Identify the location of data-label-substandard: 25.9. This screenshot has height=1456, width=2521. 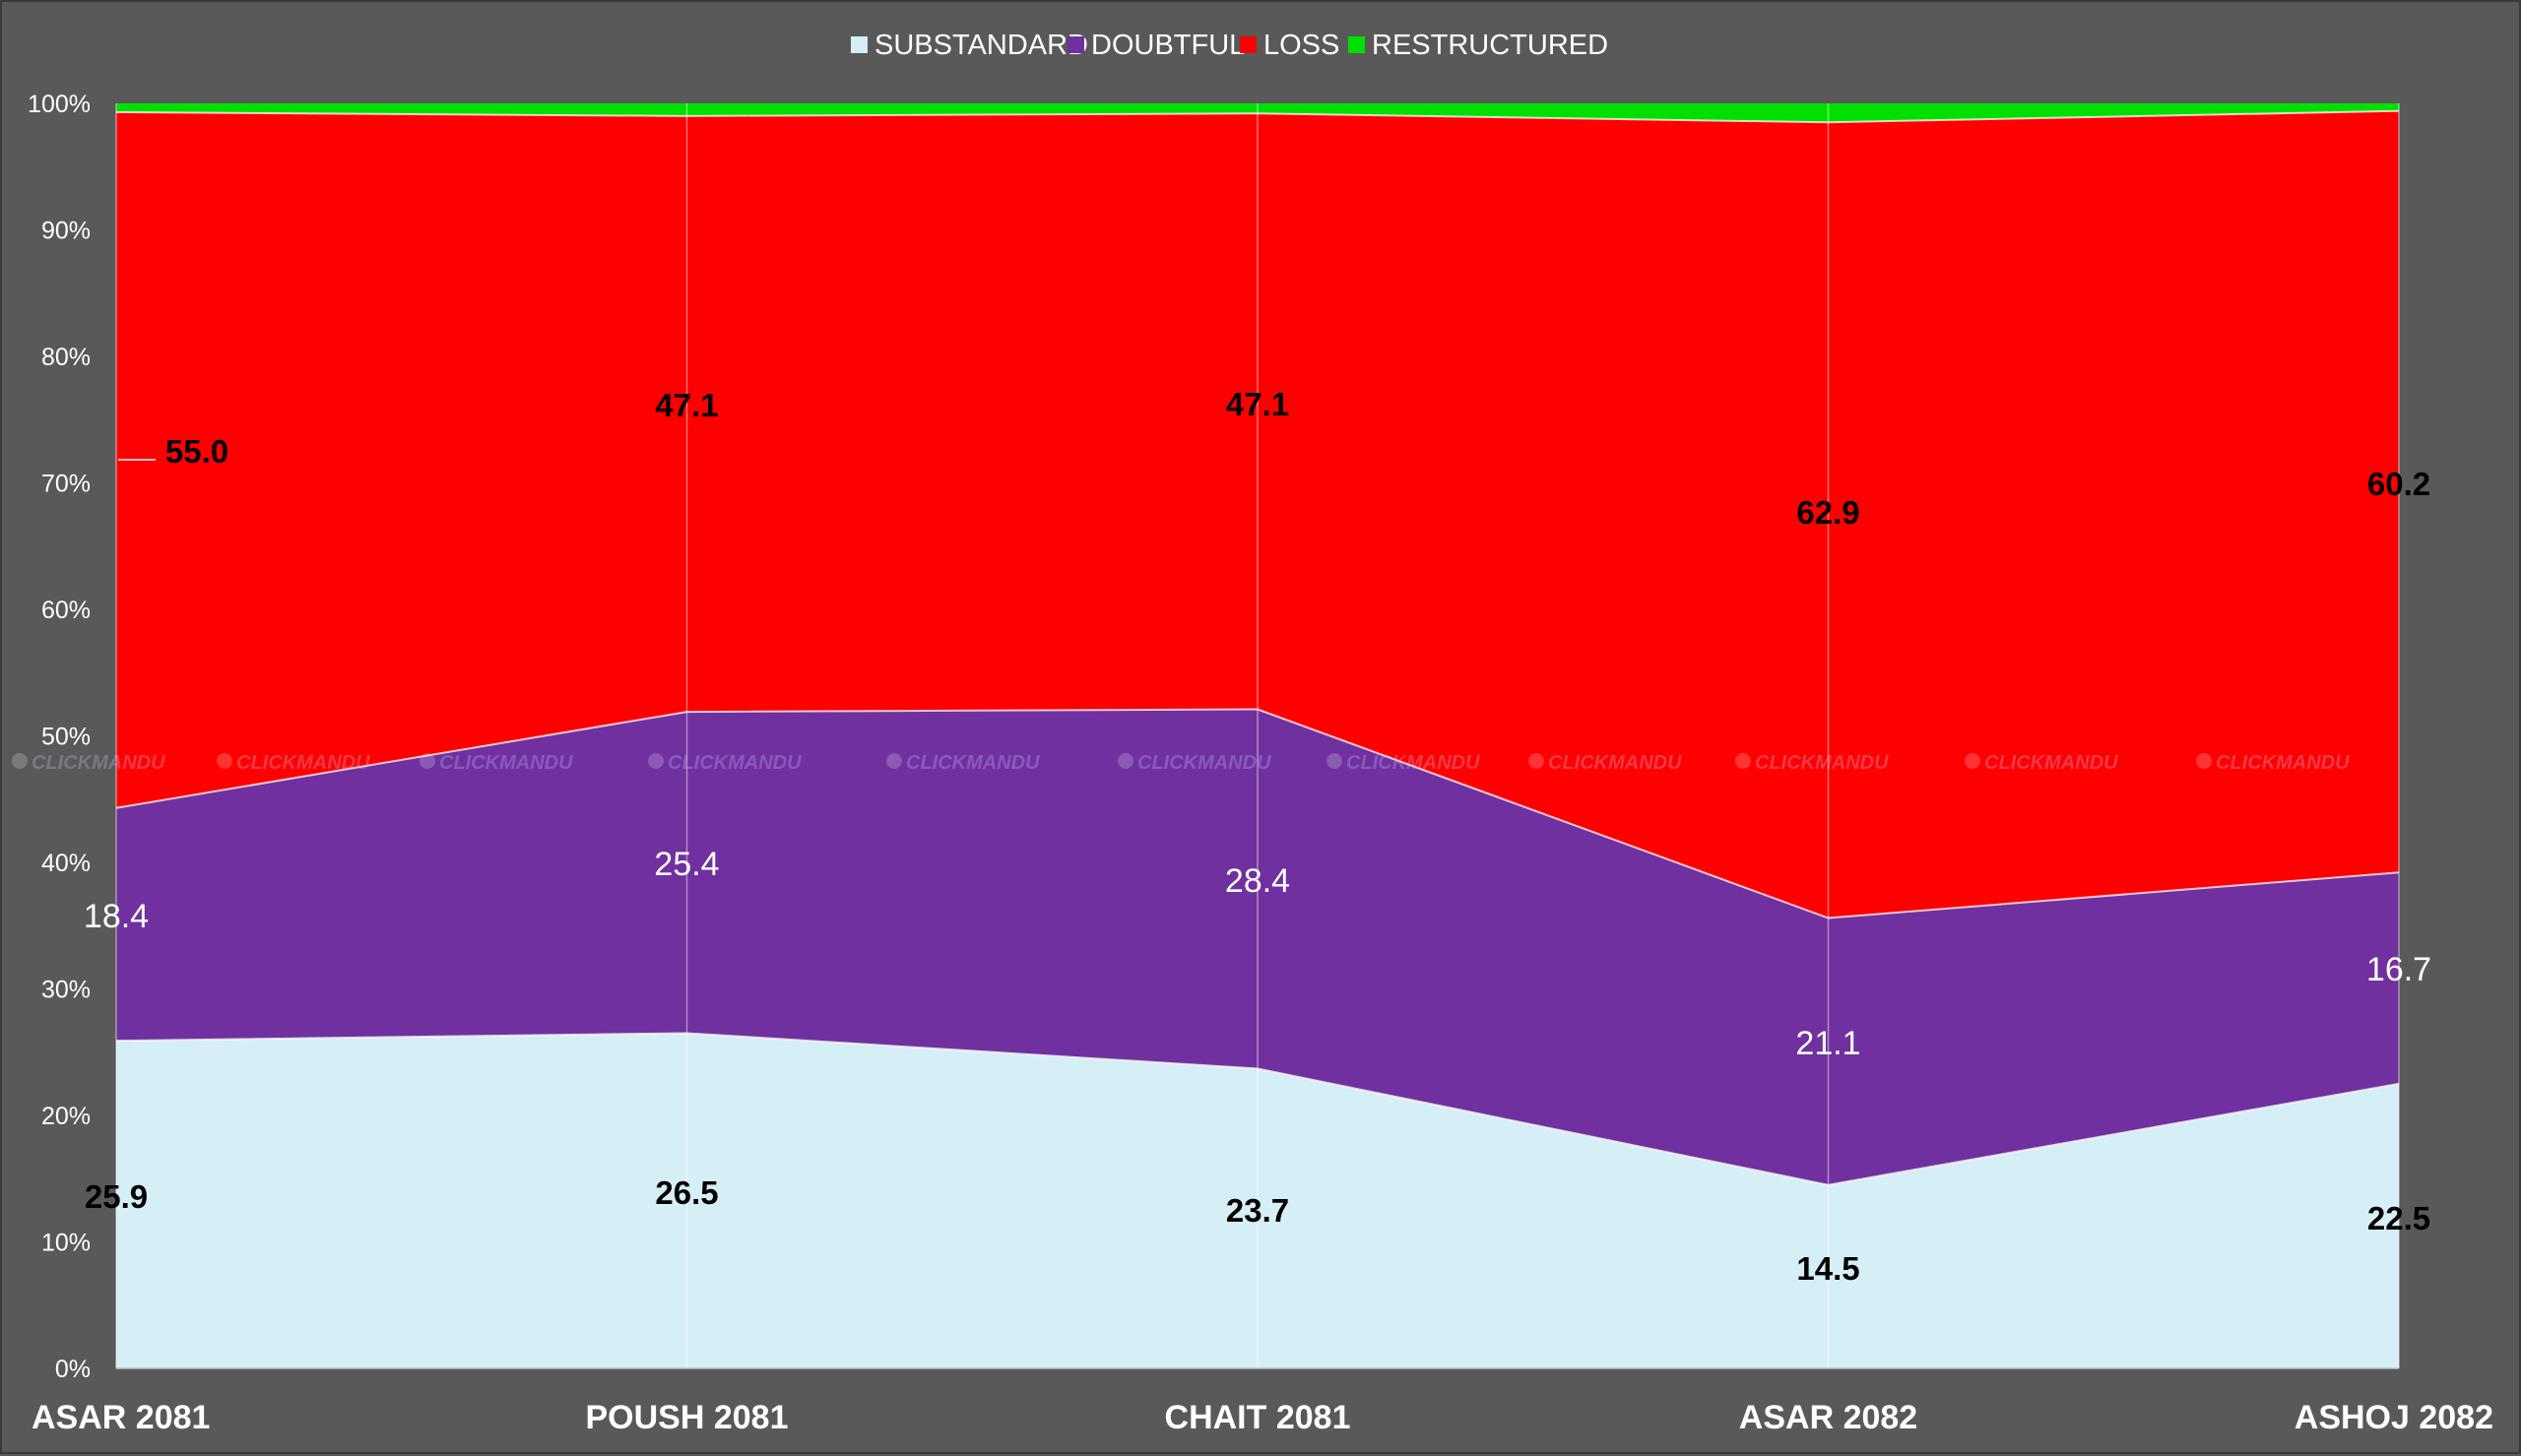
(116, 1196).